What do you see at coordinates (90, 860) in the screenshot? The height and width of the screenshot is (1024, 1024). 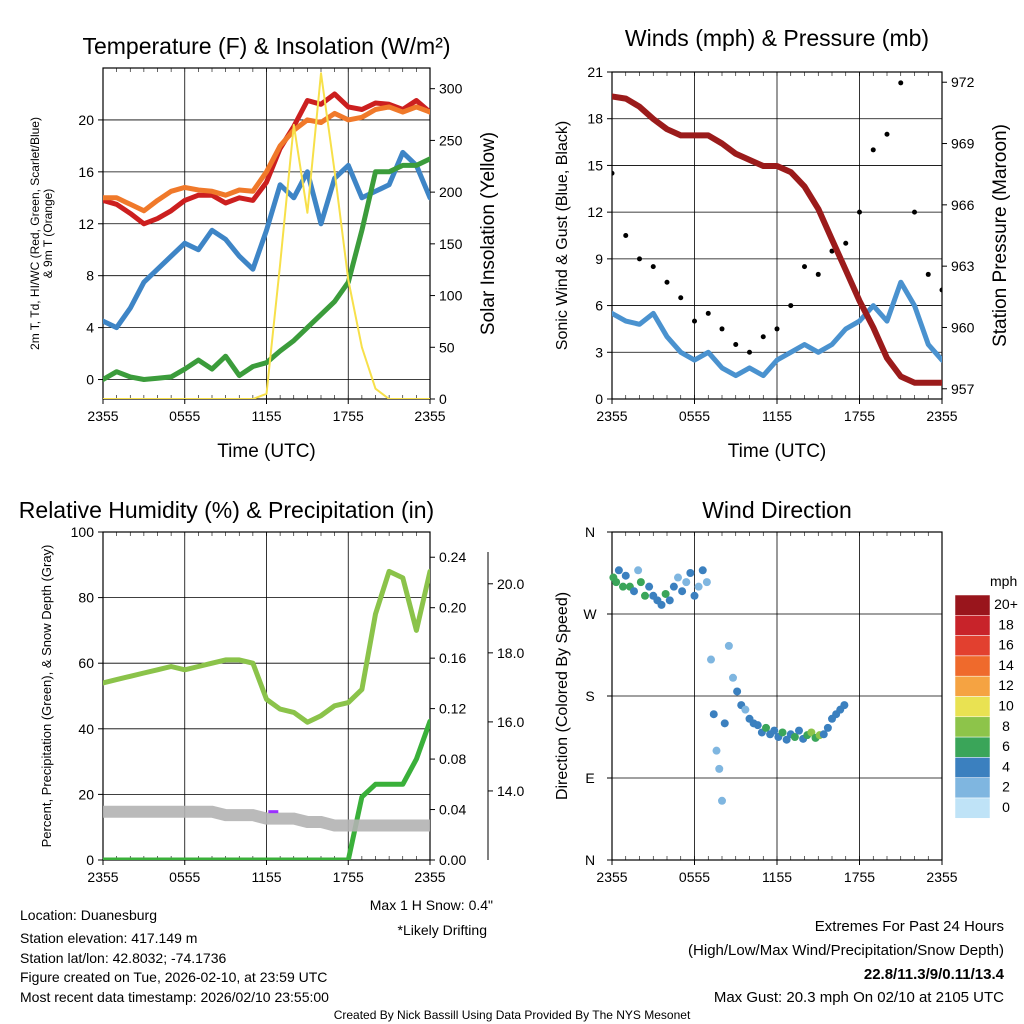 I see `y-tick-label: 0` at bounding box center [90, 860].